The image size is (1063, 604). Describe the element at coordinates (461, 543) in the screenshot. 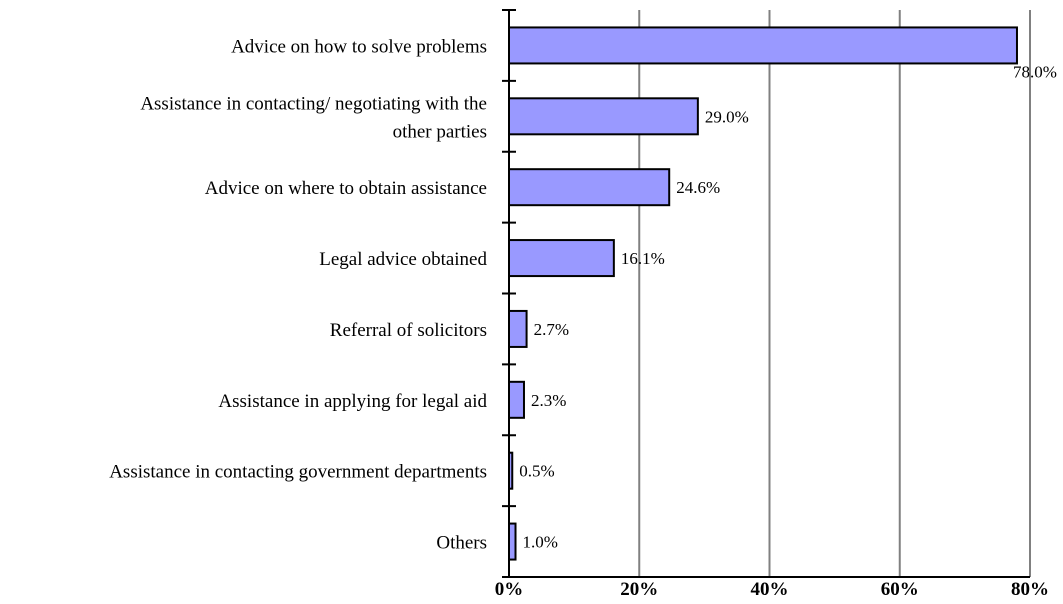

I see `category-label-7-0: Others` at that location.